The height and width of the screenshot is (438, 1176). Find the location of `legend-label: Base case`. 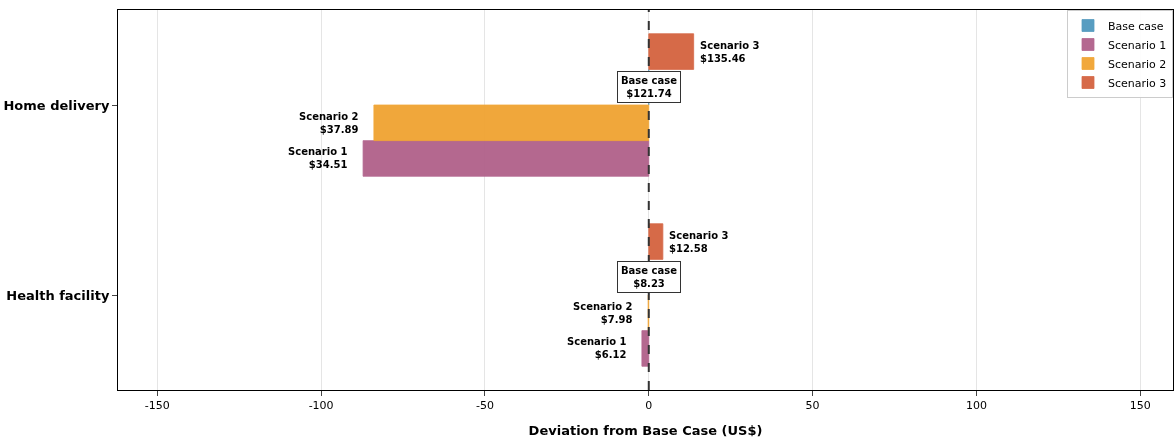

legend-label: Base case is located at coordinates (1136, 26).